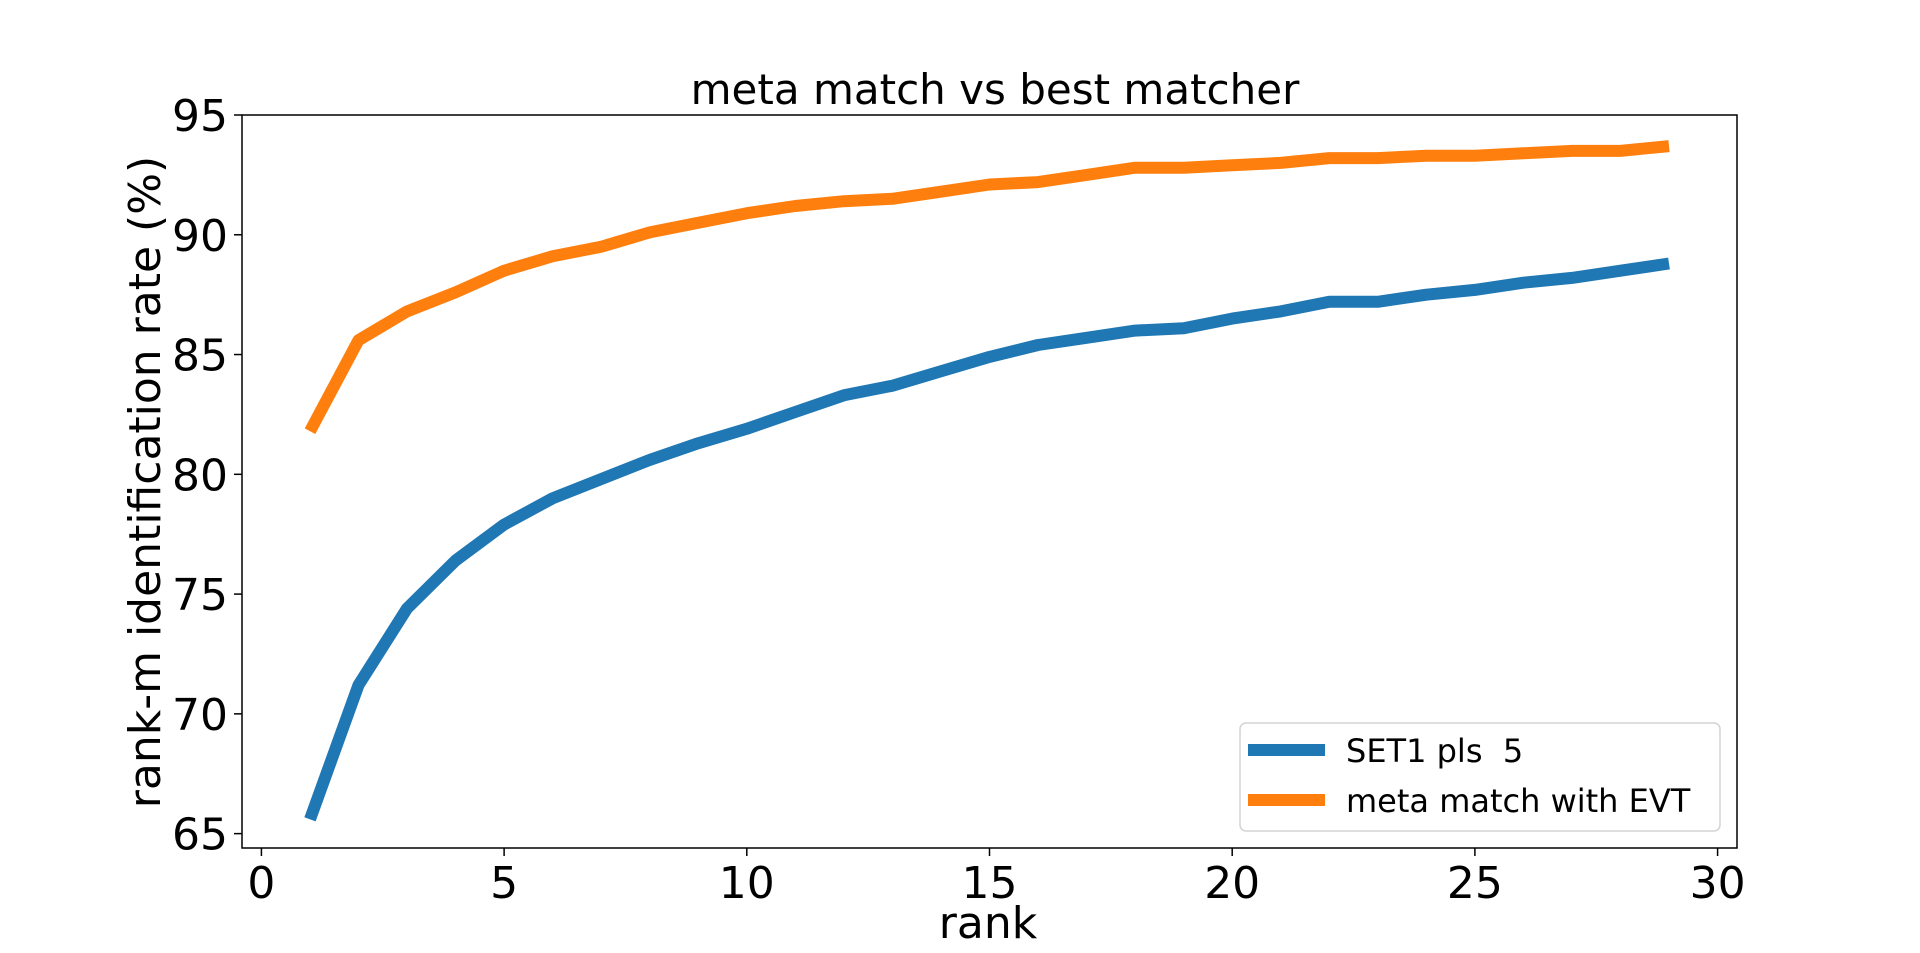  I want to click on y-tick-label-6: 95, so click(200, 116).